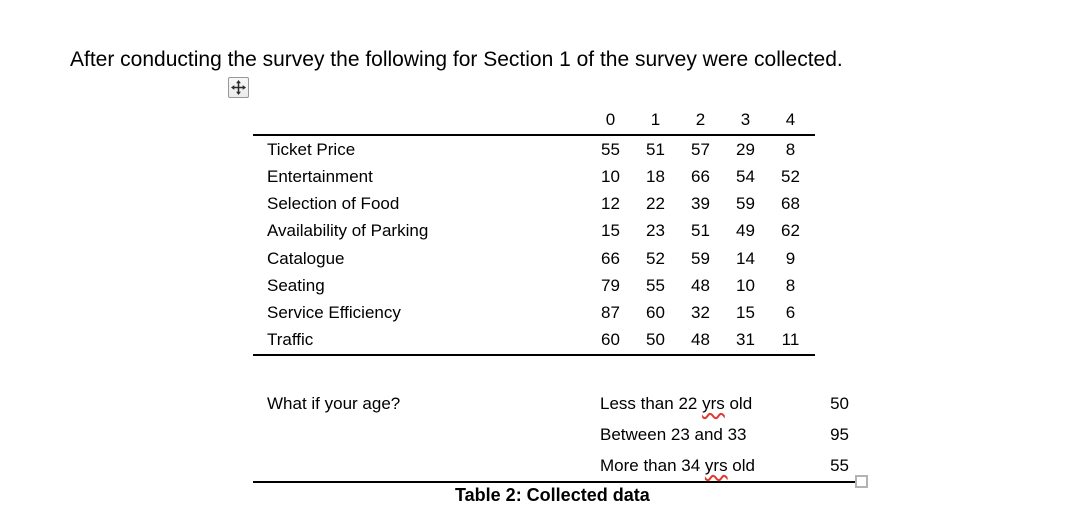 This screenshot has width=1082, height=530. What do you see at coordinates (790, 119) in the screenshot?
I see `column-header: 4` at bounding box center [790, 119].